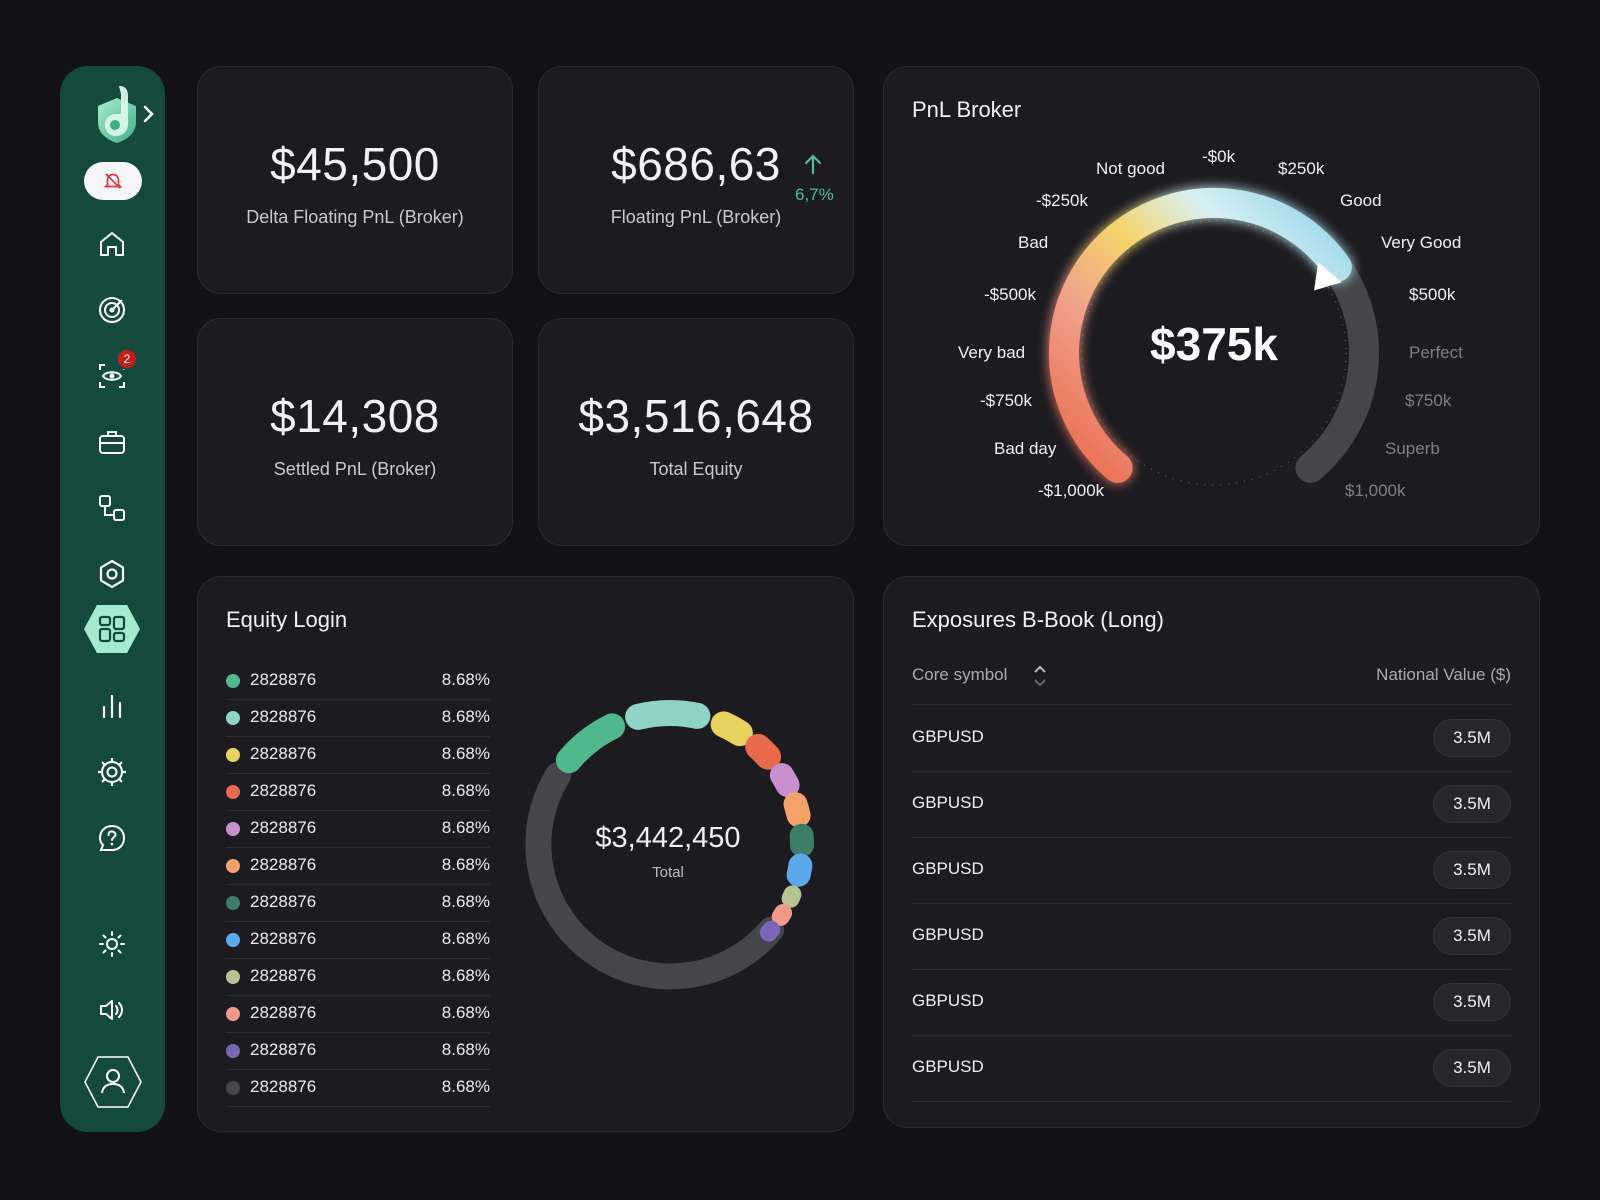 This screenshot has height=1200, width=1600. Describe the element at coordinates (112, 574) in the screenshot. I see `nav-hexagon` at that location.